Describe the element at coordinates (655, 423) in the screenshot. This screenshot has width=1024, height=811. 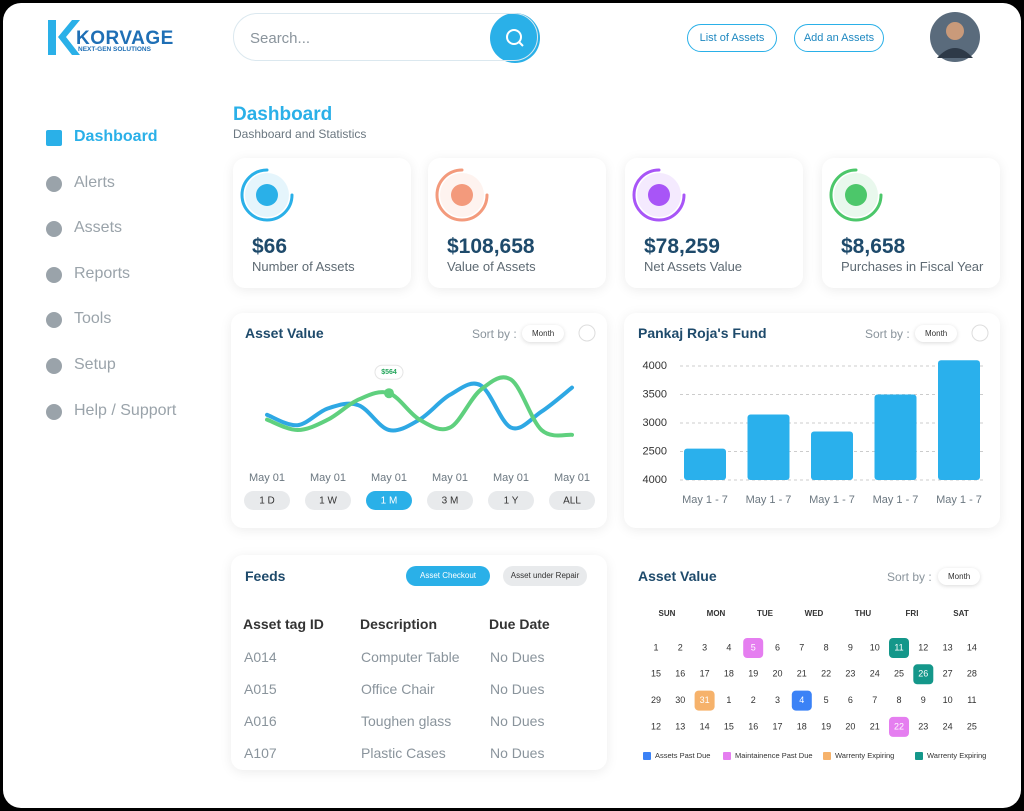
I see `y-tick-label: 3000` at that location.